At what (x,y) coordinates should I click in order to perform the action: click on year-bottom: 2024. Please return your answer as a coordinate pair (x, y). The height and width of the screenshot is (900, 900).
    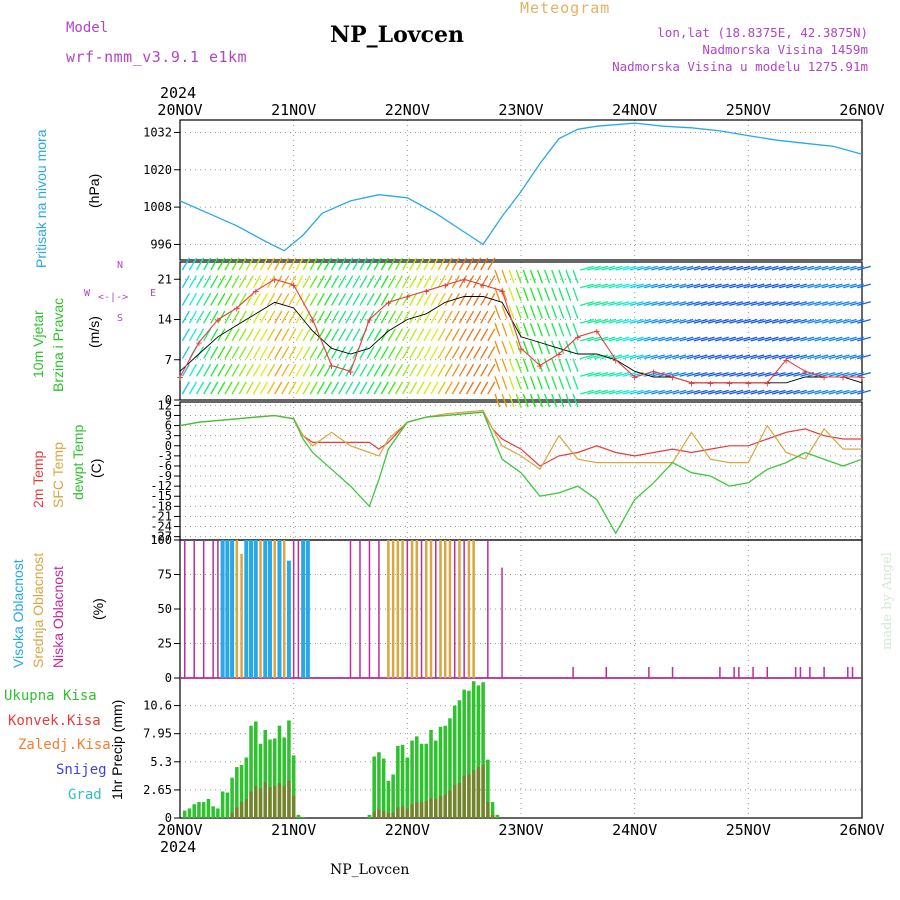
    Looking at the image, I should click on (178, 847).